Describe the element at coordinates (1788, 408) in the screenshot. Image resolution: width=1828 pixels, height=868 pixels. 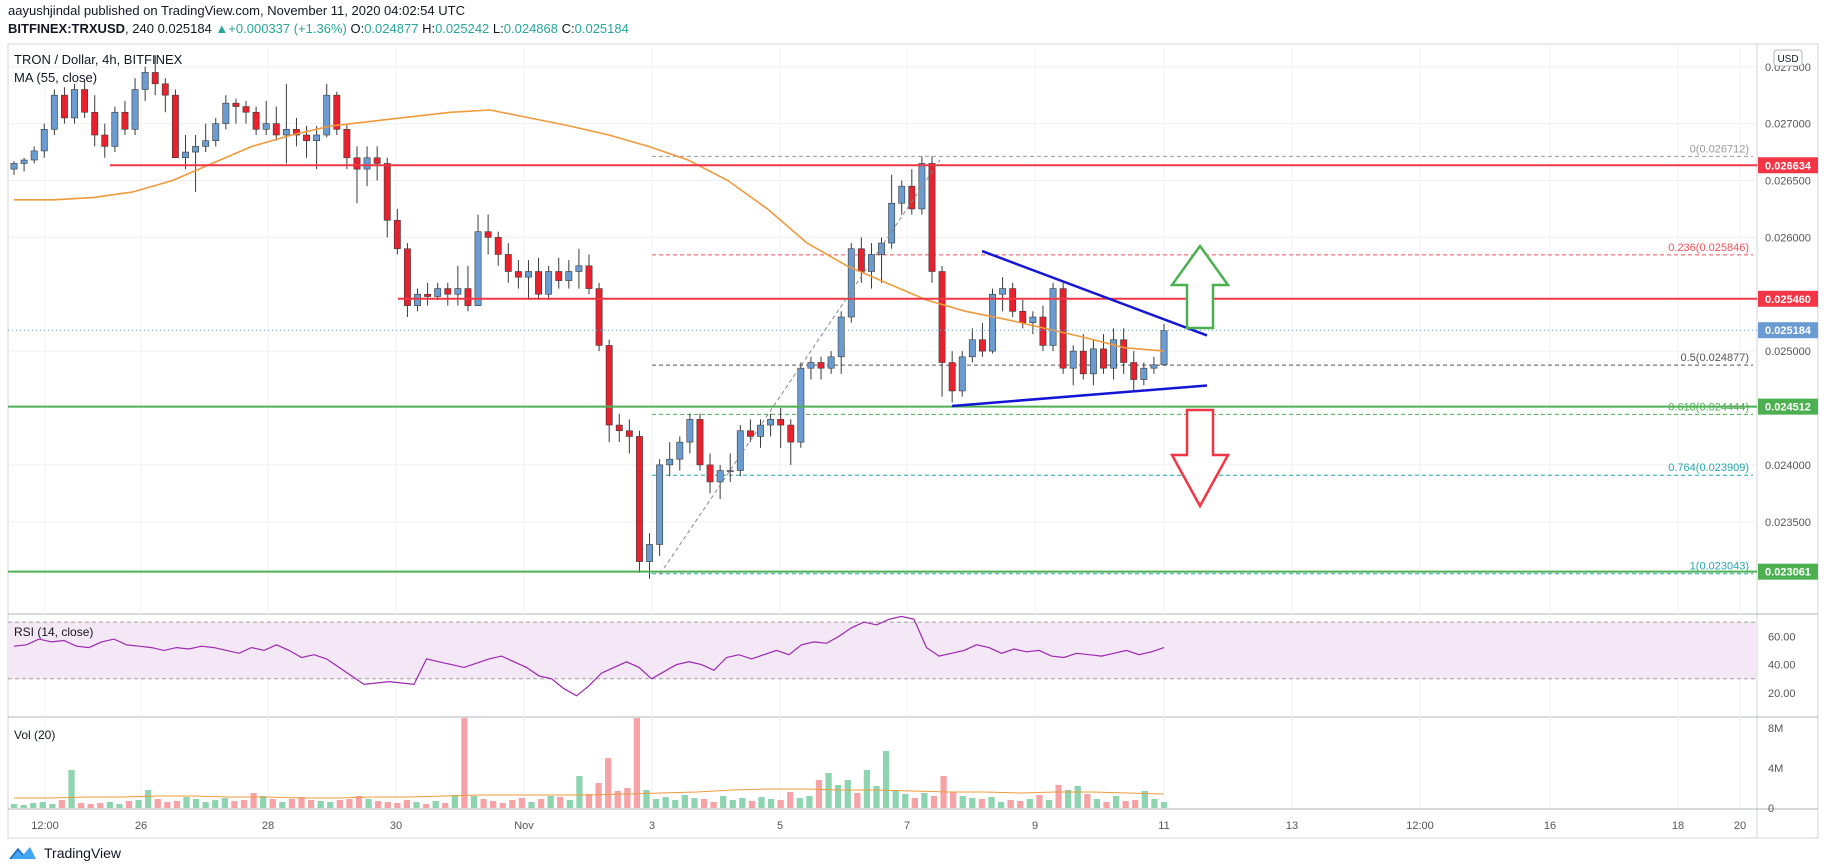
I see `price-tag-label: 0.024512` at that location.